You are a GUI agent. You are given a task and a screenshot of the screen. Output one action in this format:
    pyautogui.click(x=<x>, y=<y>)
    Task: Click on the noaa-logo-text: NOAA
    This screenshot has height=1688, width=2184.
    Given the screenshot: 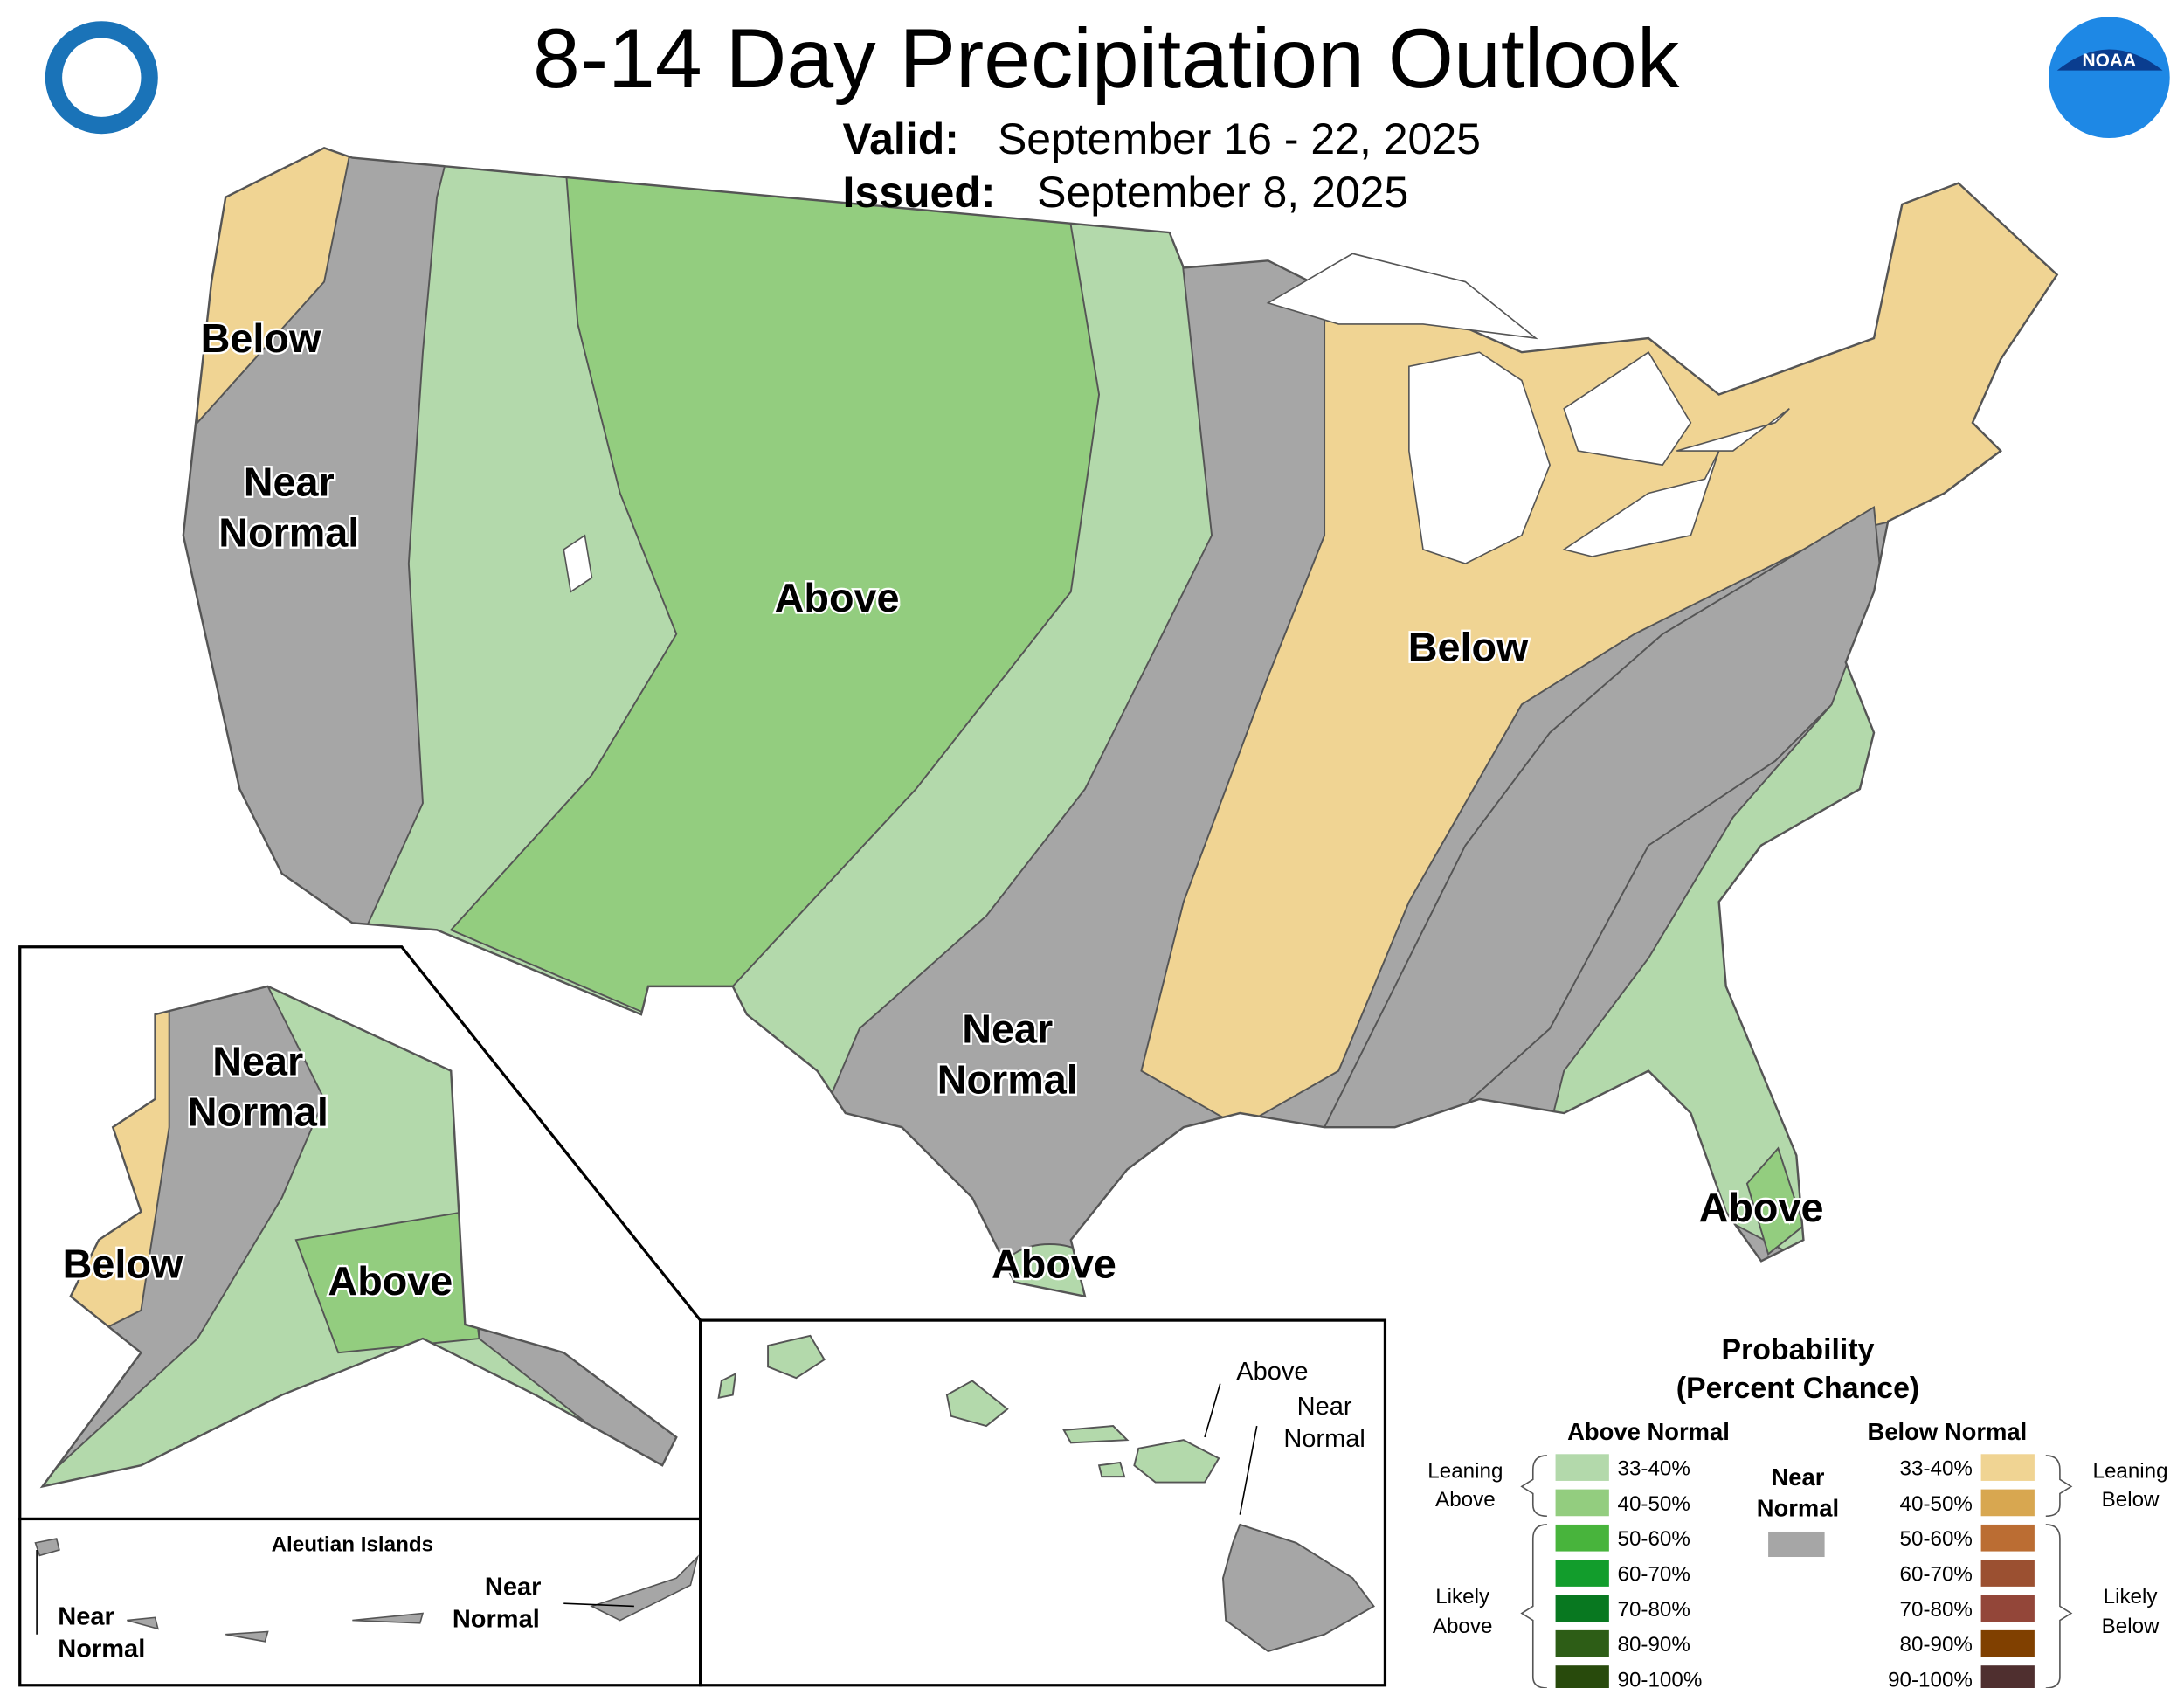 What is the action you would take?
    pyautogui.click(x=2110, y=61)
    